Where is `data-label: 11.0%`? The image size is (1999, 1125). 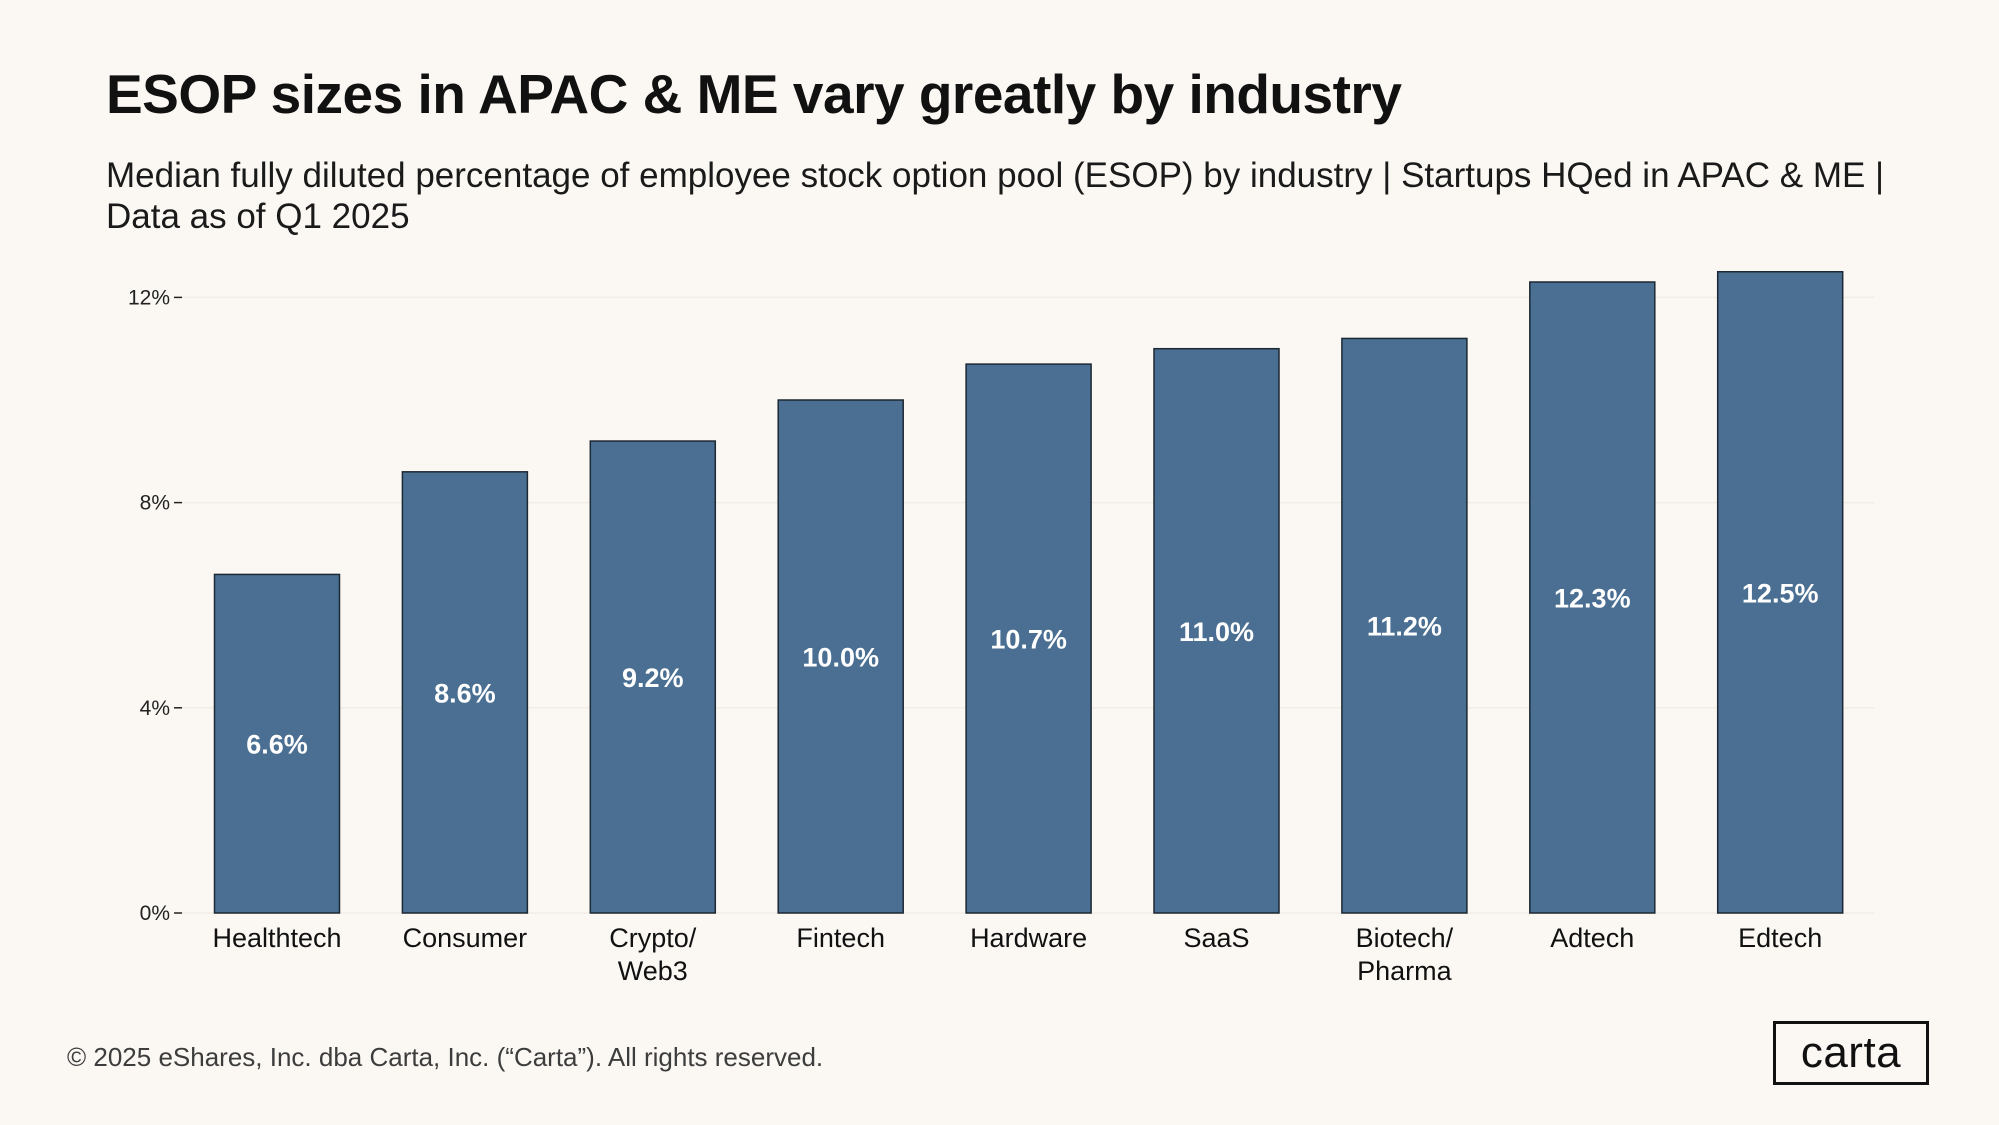 data-label: 11.0% is located at coordinates (1216, 632).